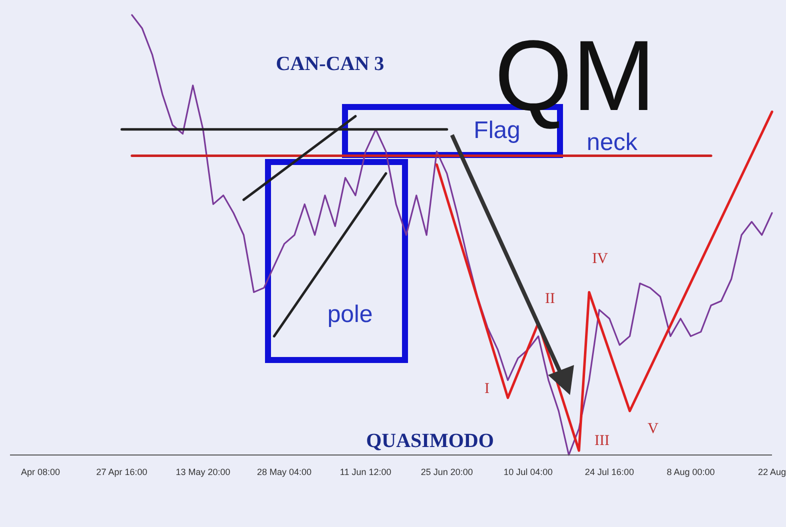  Describe the element at coordinates (446, 472) in the screenshot. I see `x-tick-label: 25 Jun 20:00` at that location.